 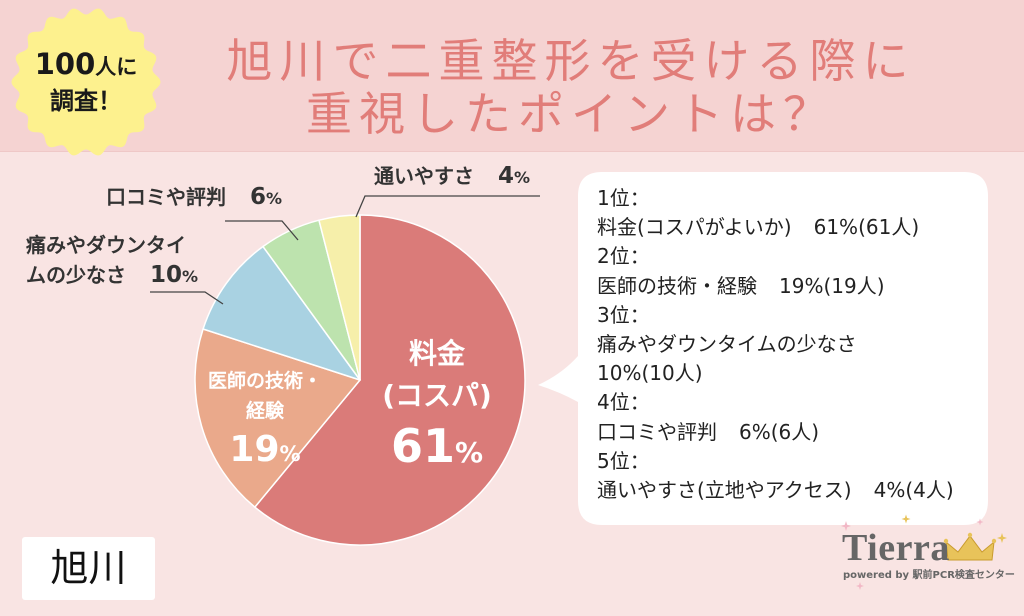 What do you see at coordinates (724, 490) in the screenshot?
I see `rank-item-name: 通いやすさ(立地やアクセス)` at bounding box center [724, 490].